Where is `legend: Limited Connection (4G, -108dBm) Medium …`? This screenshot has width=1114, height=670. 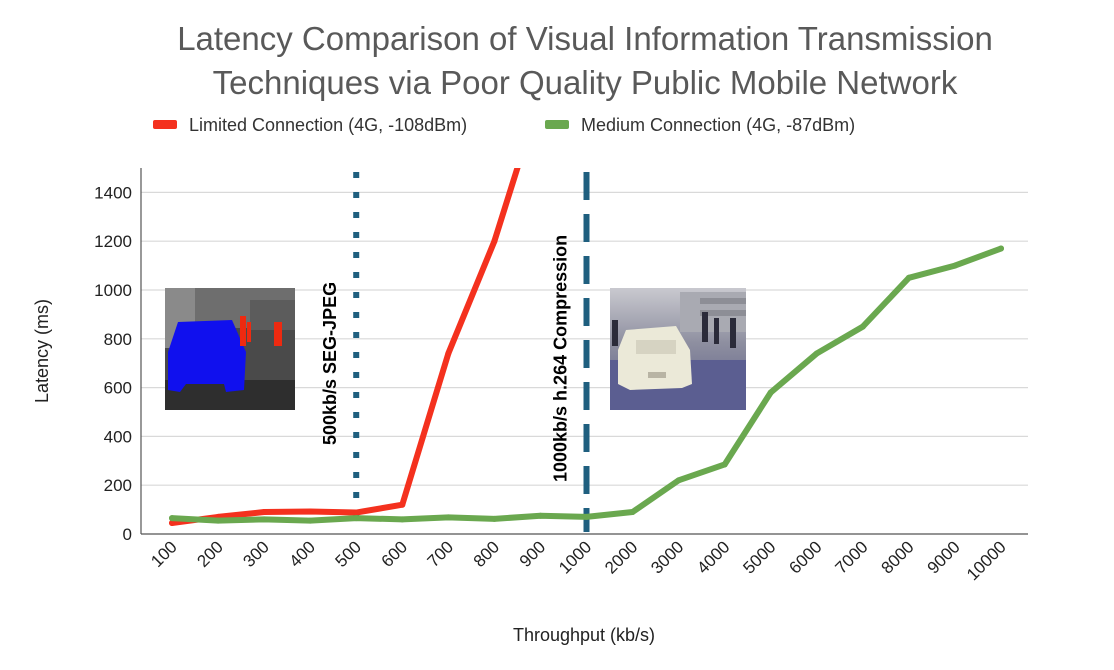
legend: Limited Connection (4G, -108dBm) Medium … is located at coordinates (504, 125).